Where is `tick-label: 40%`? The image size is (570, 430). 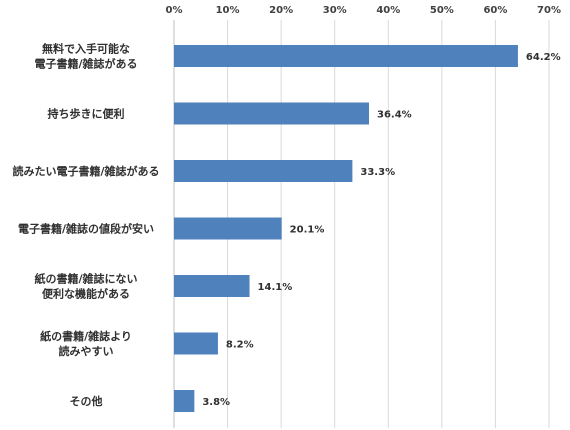
tick-label: 40% is located at coordinates (388, 10).